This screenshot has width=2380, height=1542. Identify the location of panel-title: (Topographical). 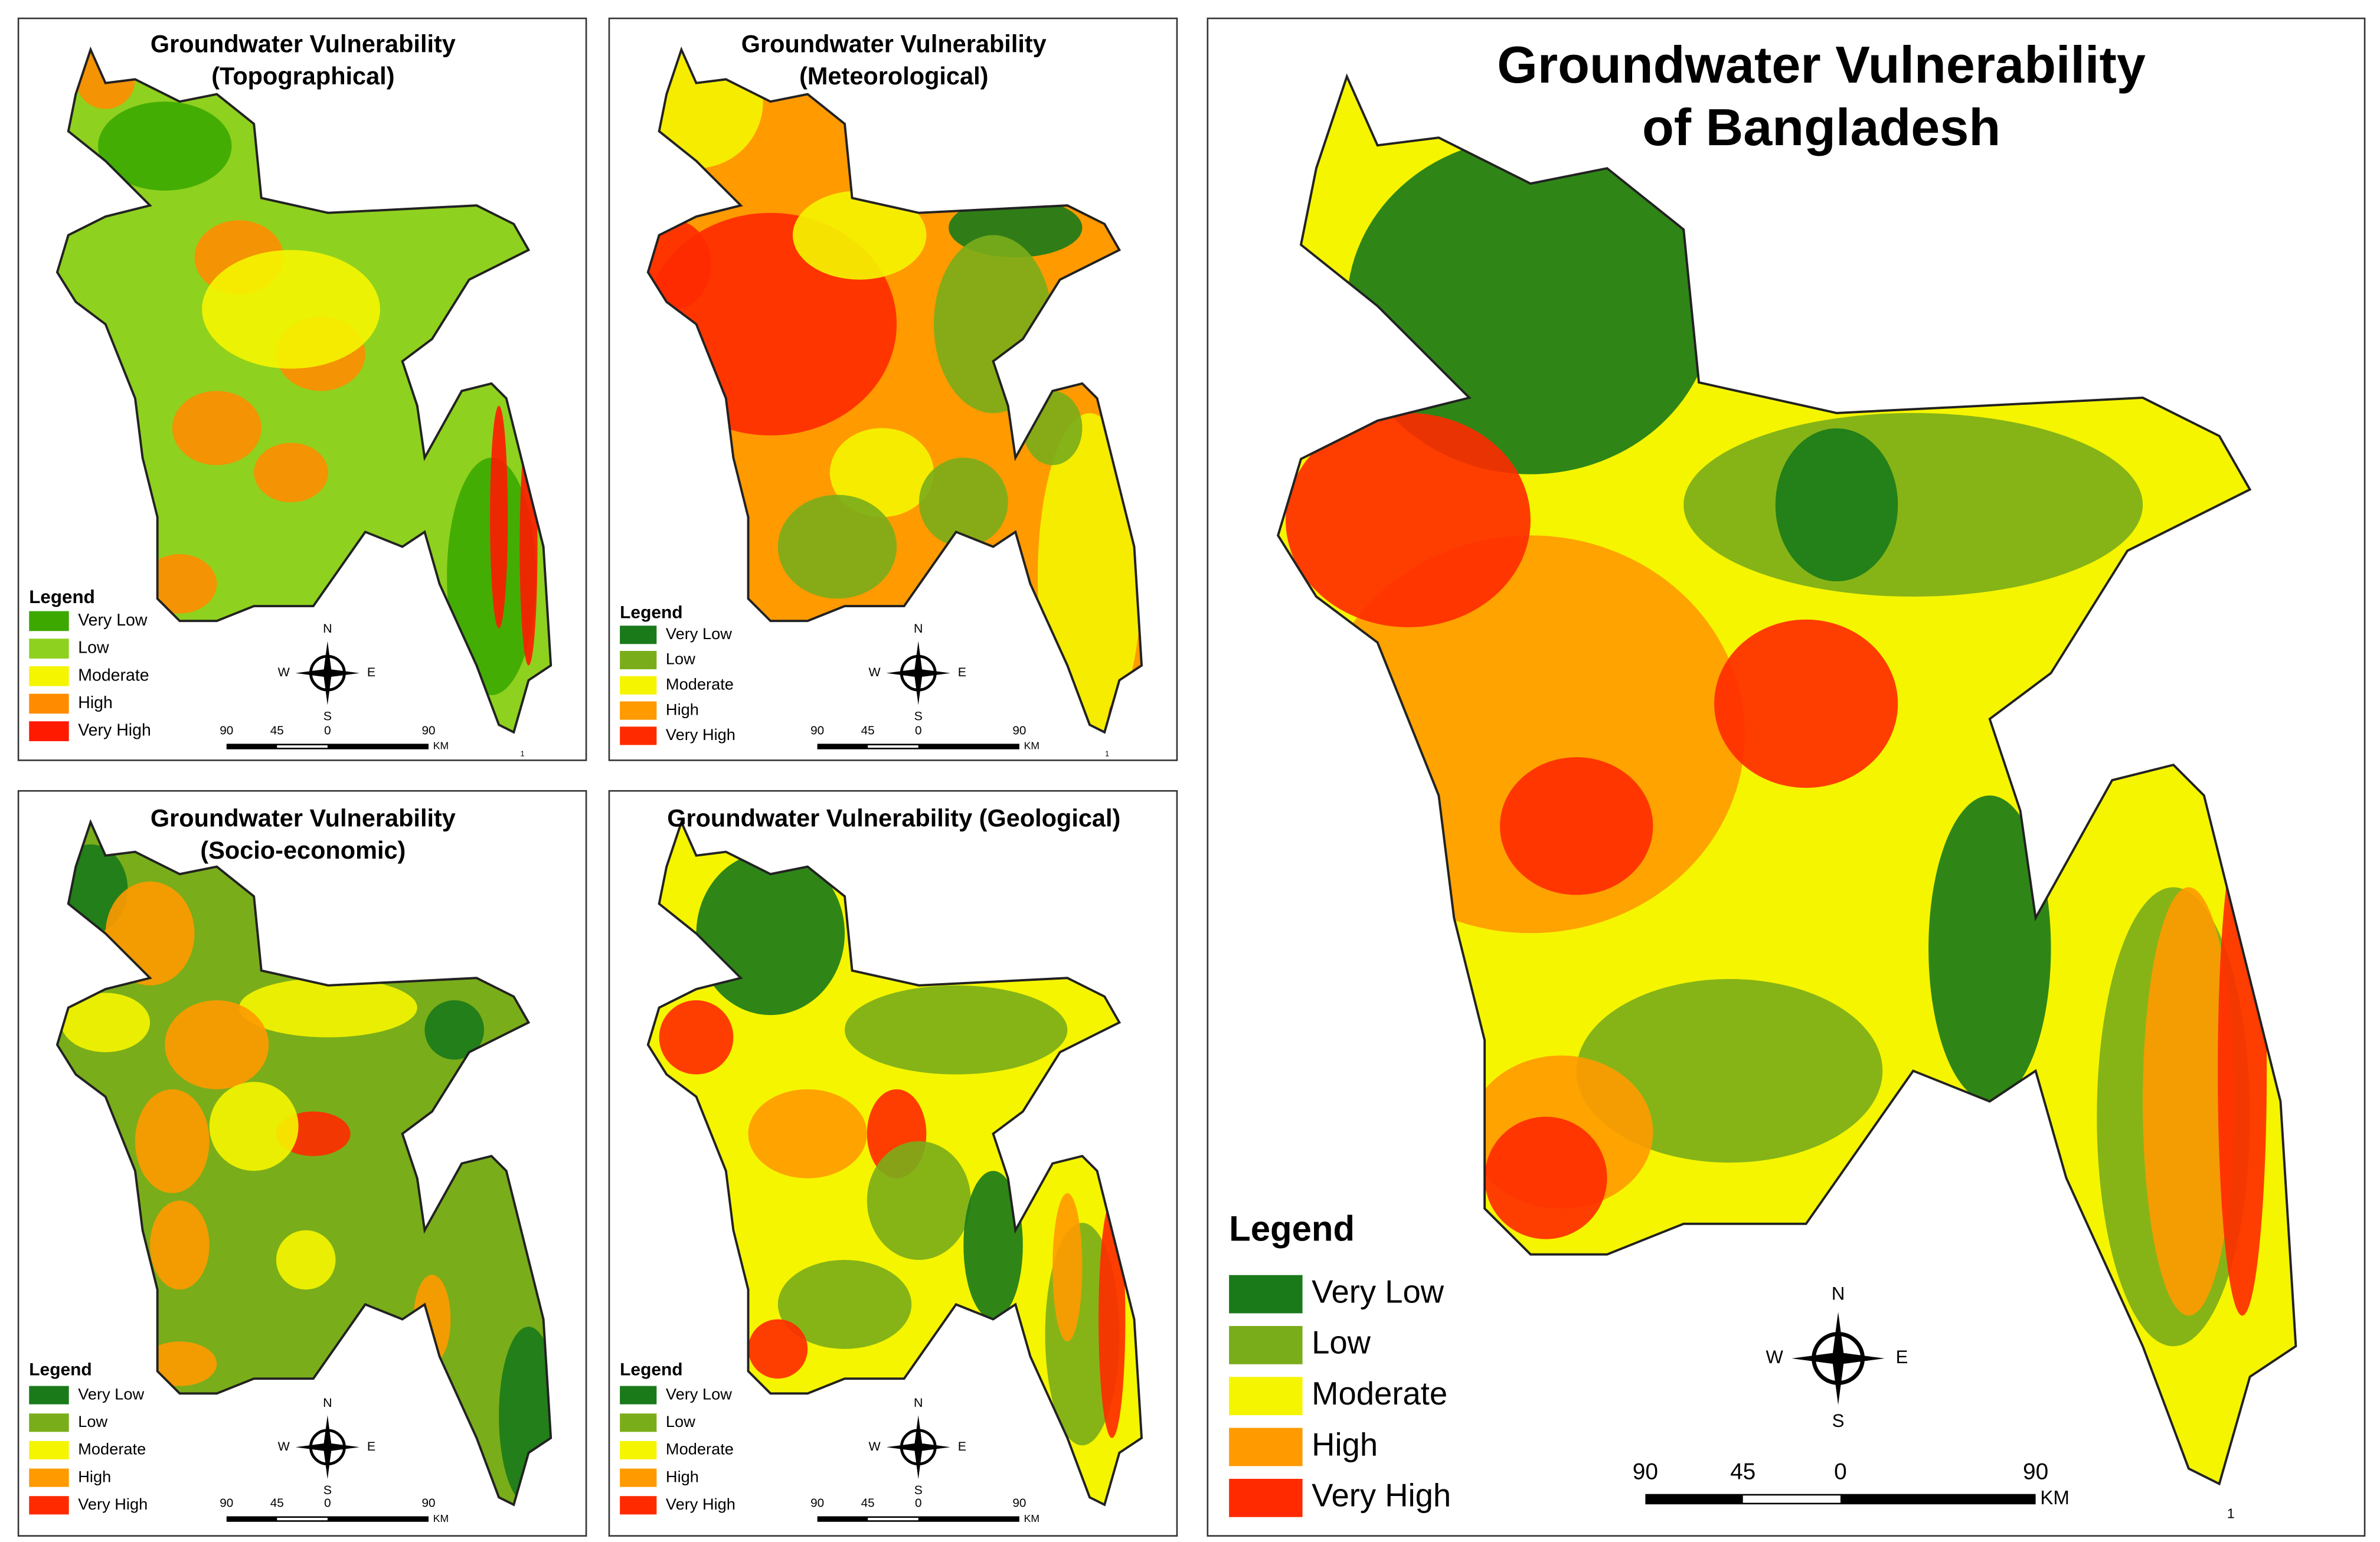
(302, 76).